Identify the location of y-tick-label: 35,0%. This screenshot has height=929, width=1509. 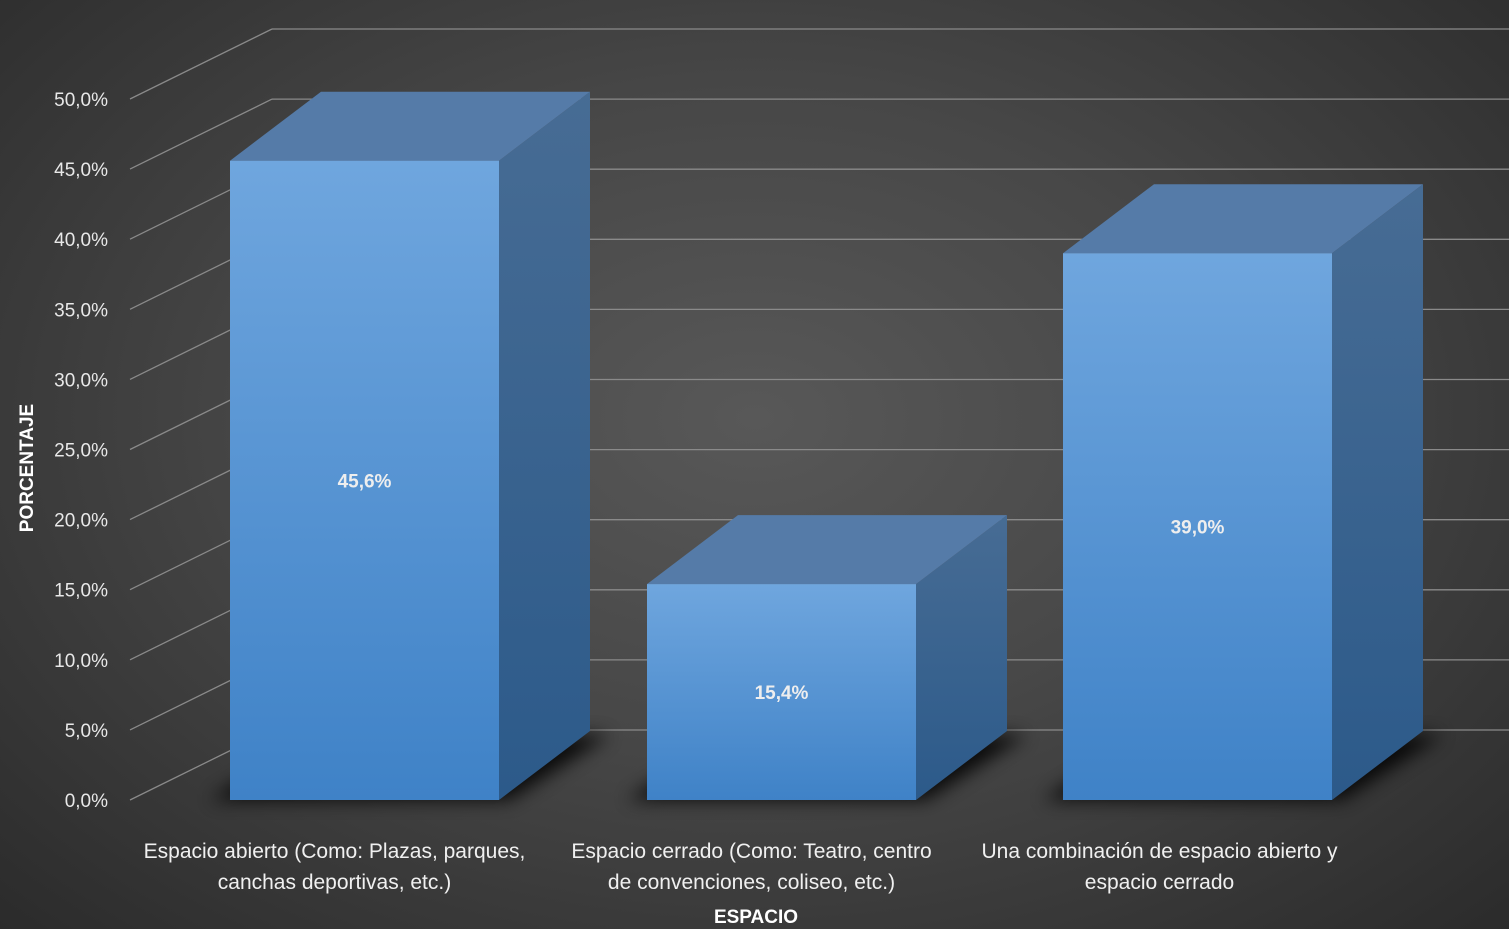
(81, 310).